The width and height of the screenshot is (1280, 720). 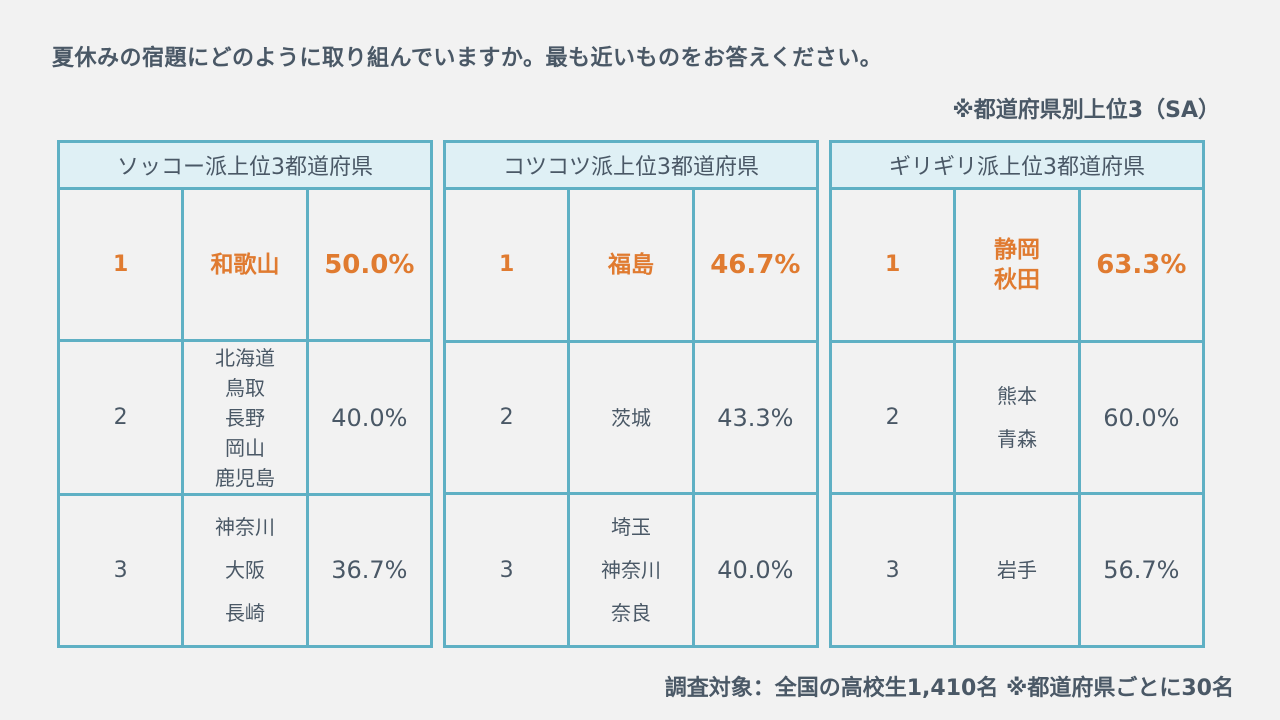 I want to click on table-row: 3 埼玉神奈川奈良 40.0%, so click(x=631, y=570).